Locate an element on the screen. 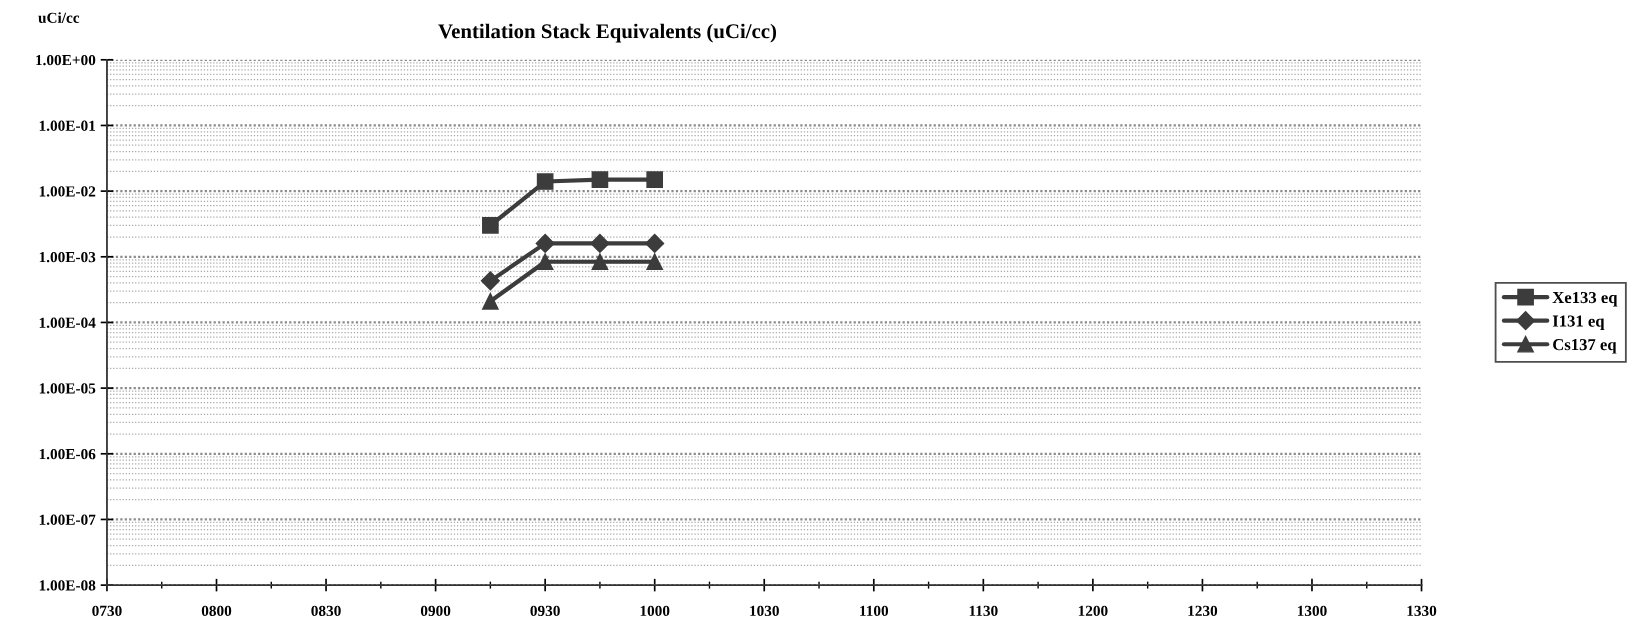  y-tick-label: 1.00E+00 is located at coordinates (66, 60).